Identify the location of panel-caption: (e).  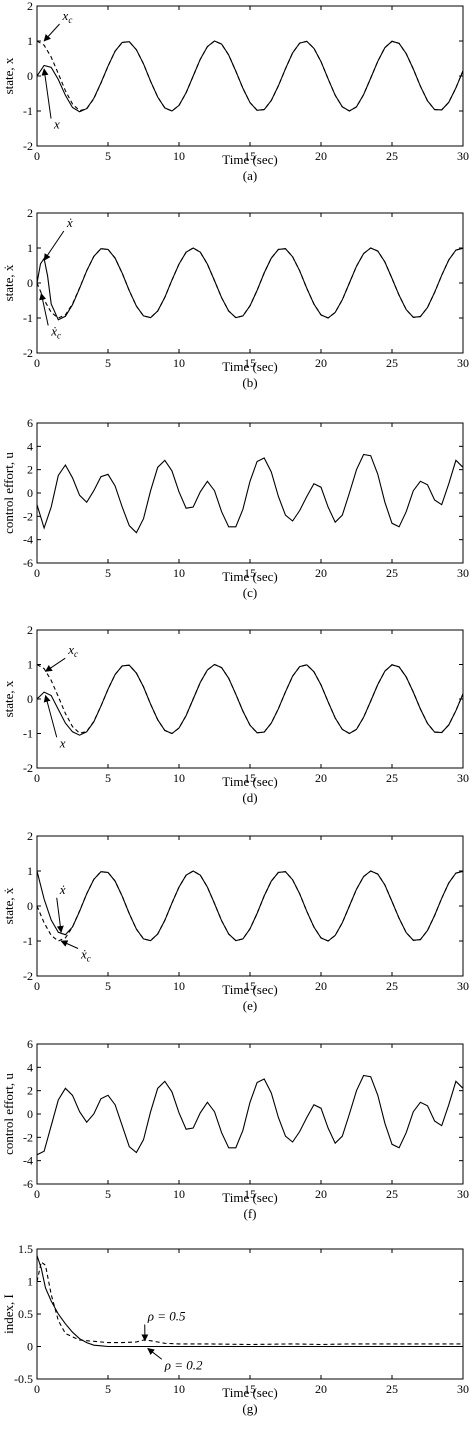
(250, 1005).